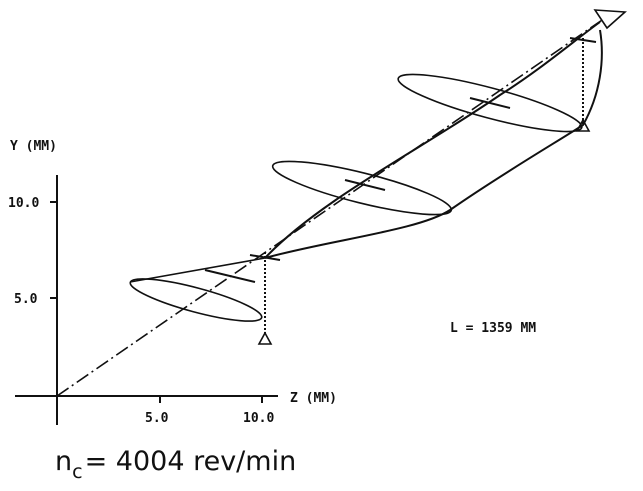 The width and height of the screenshot is (643, 491). Describe the element at coordinates (197, 270) in the screenshot. I see `deflected-shaft-left` at that location.